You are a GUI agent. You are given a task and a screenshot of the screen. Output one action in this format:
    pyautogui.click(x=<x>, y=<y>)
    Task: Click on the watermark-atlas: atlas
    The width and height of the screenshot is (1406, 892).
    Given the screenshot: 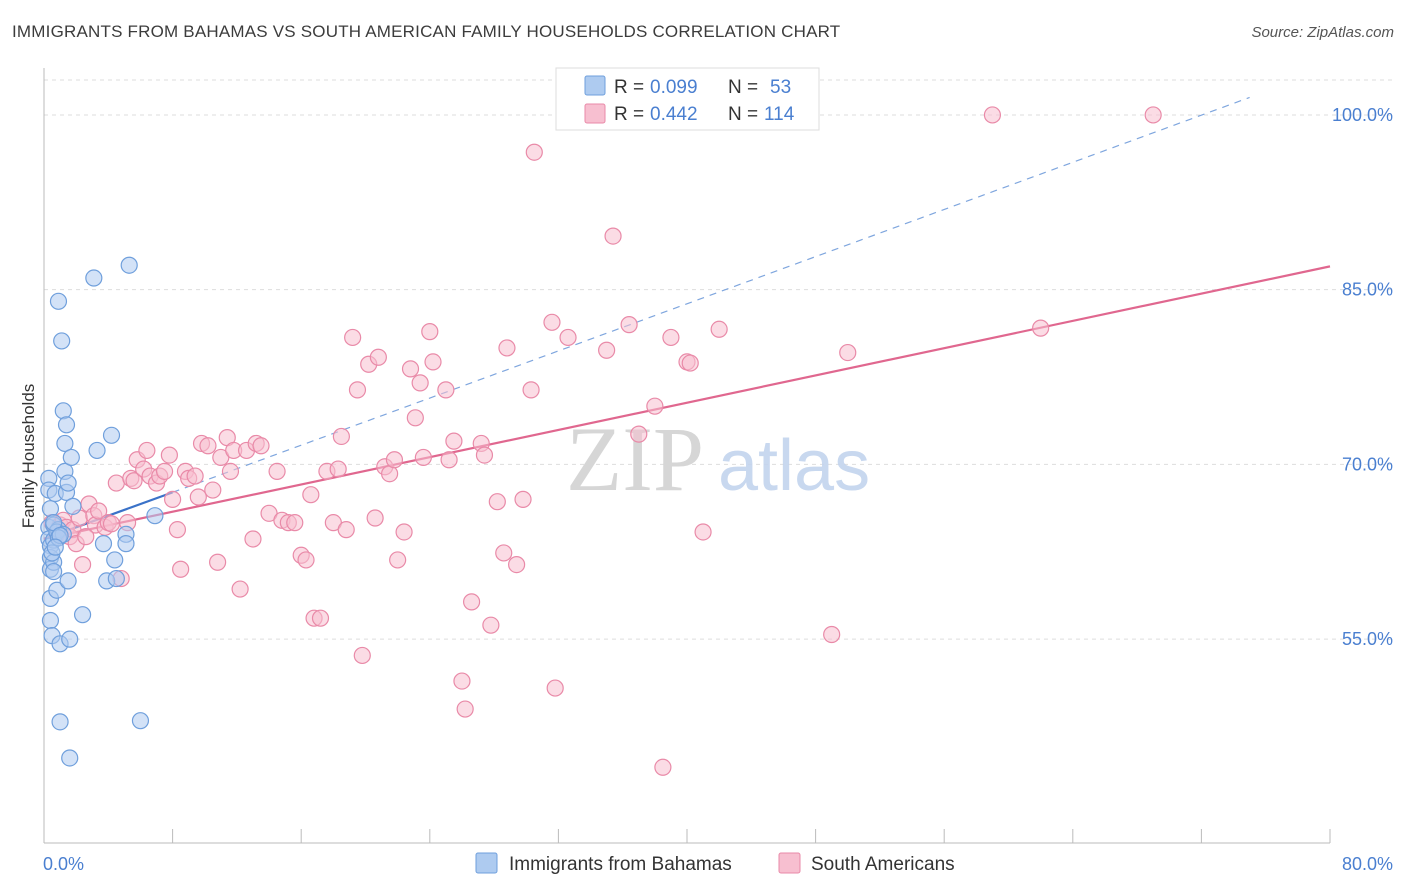 What is the action you would take?
    pyautogui.click(x=794, y=466)
    